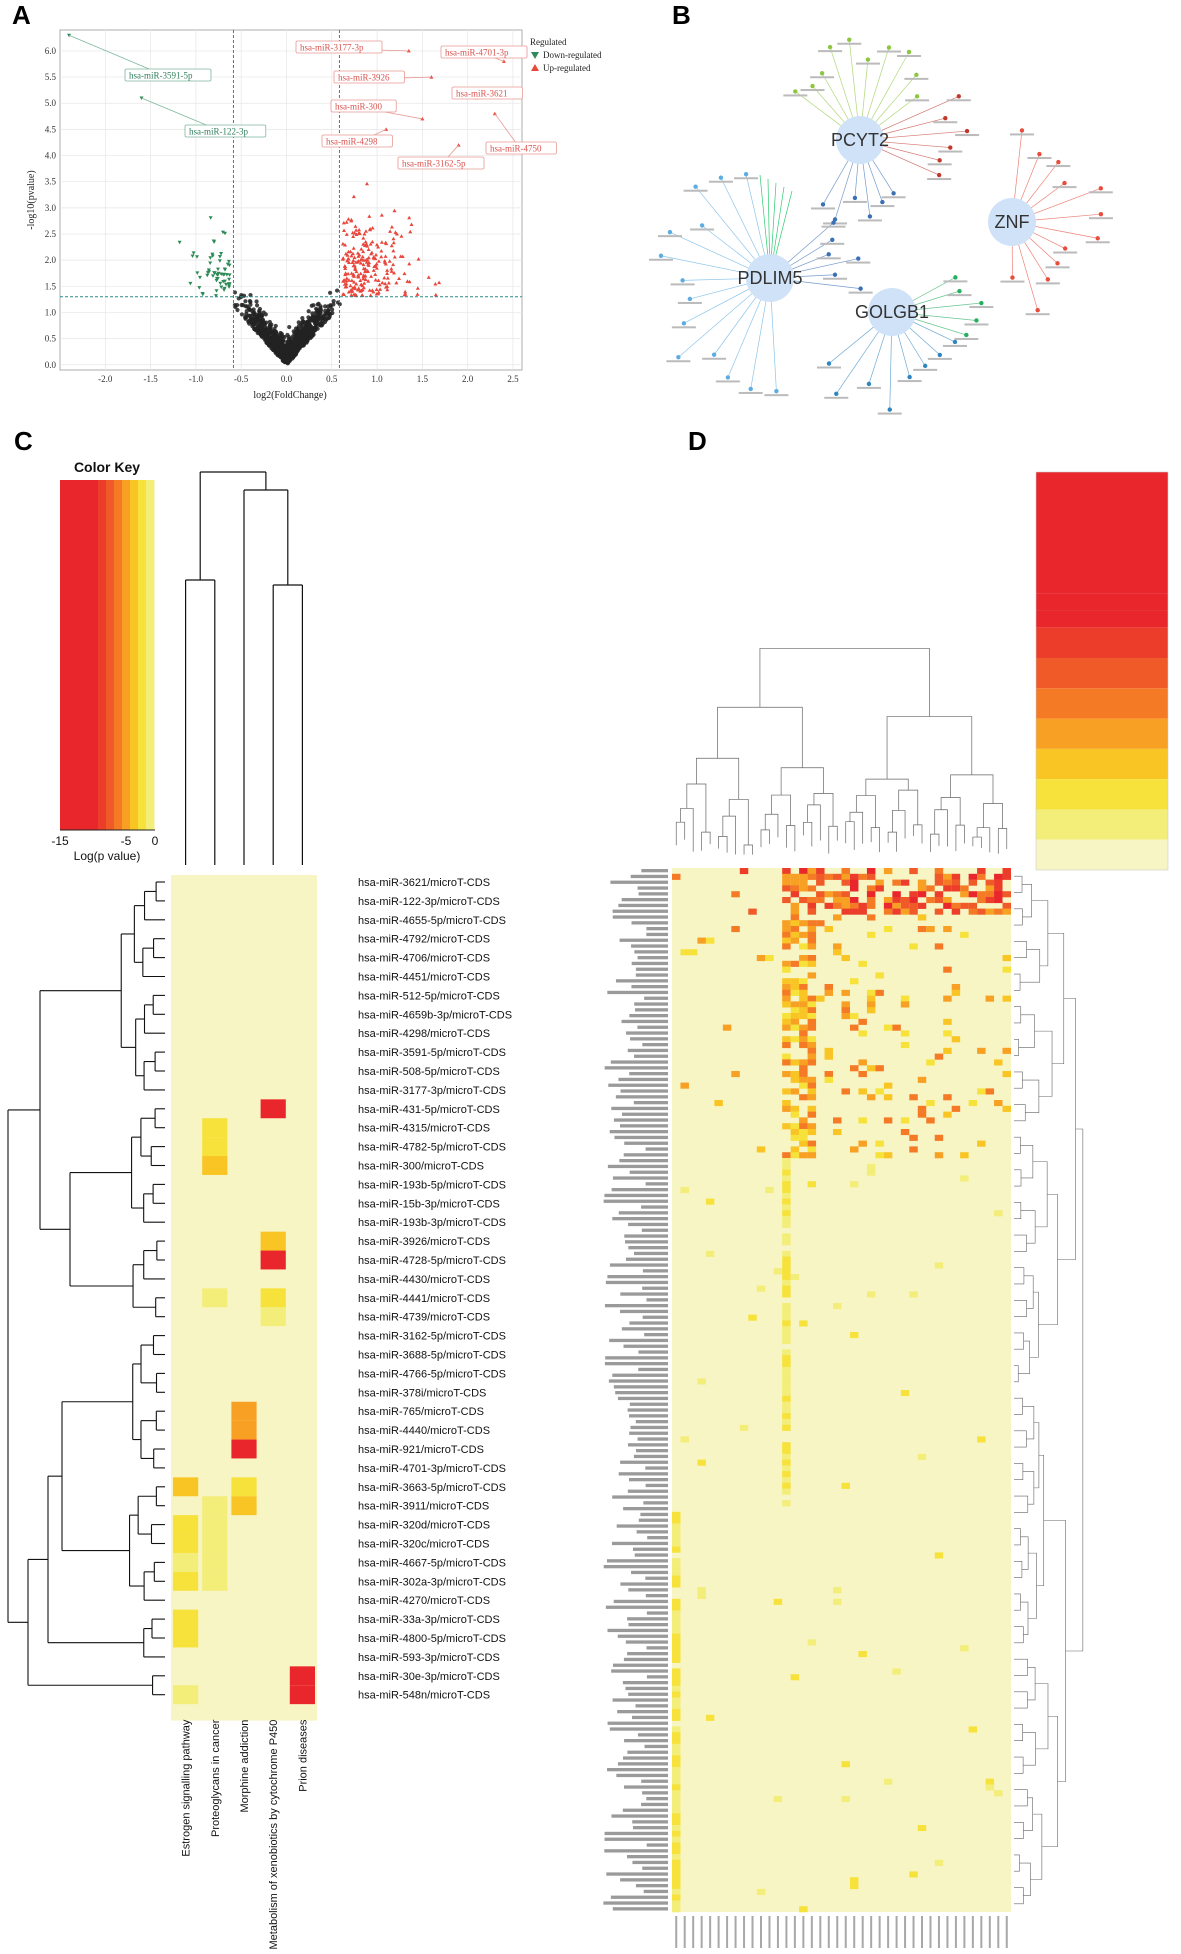 The height and width of the screenshot is (1954, 1181). What do you see at coordinates (548, 42) in the screenshot?
I see `legend-title: Regulated` at bounding box center [548, 42].